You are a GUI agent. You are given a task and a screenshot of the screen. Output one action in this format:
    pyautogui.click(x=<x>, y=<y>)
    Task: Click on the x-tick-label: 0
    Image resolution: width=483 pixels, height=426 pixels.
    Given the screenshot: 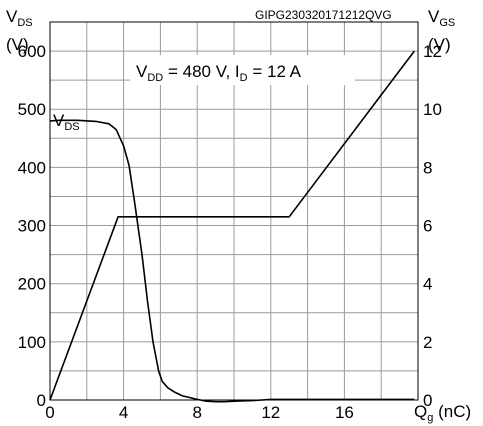 What is the action you would take?
    pyautogui.click(x=49, y=412)
    